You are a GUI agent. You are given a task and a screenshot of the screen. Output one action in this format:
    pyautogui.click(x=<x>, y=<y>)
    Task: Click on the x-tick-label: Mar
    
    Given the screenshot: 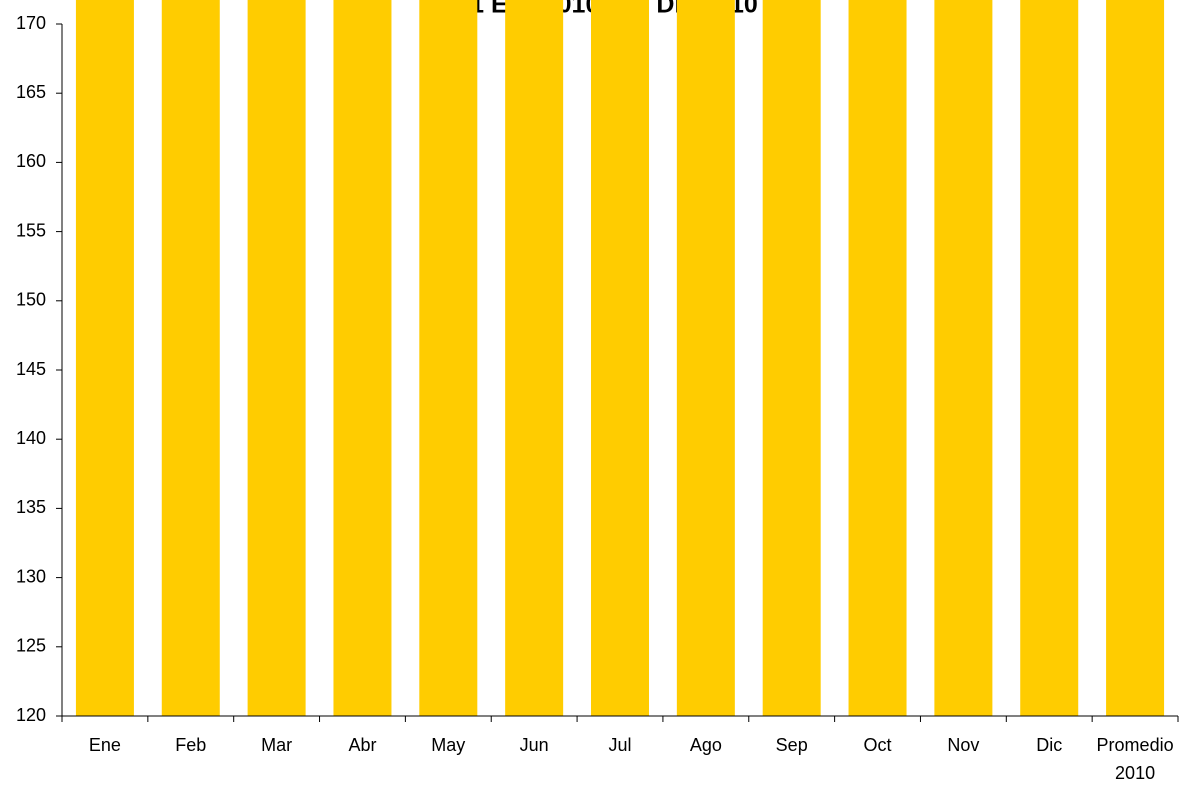 What is the action you would take?
    pyautogui.click(x=276, y=745)
    